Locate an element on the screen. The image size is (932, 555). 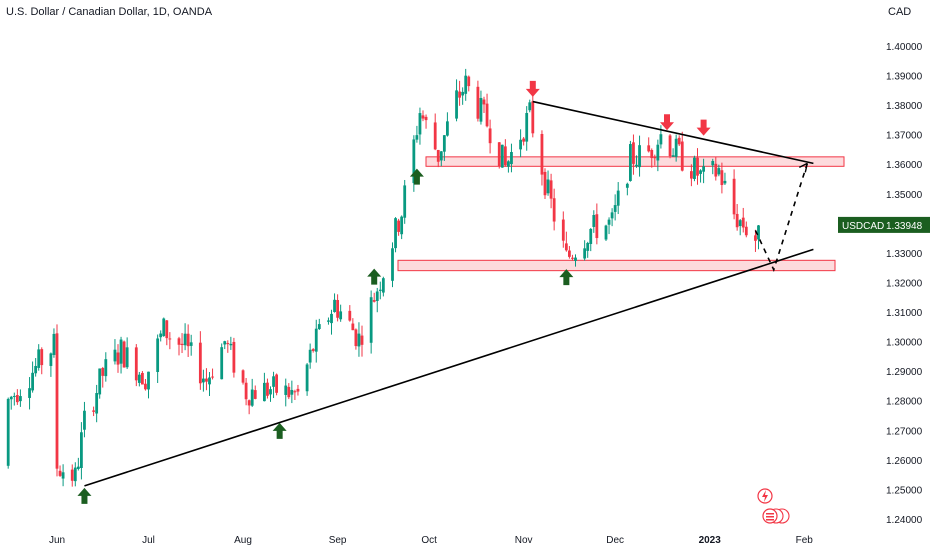
projection-arrowhead is located at coordinates (803, 167).